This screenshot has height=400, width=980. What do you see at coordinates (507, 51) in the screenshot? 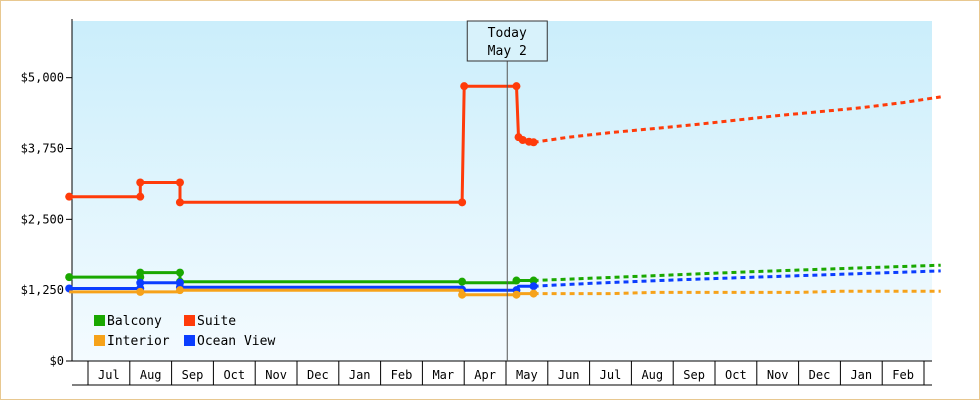
I see `today-date: May 2` at bounding box center [507, 51].